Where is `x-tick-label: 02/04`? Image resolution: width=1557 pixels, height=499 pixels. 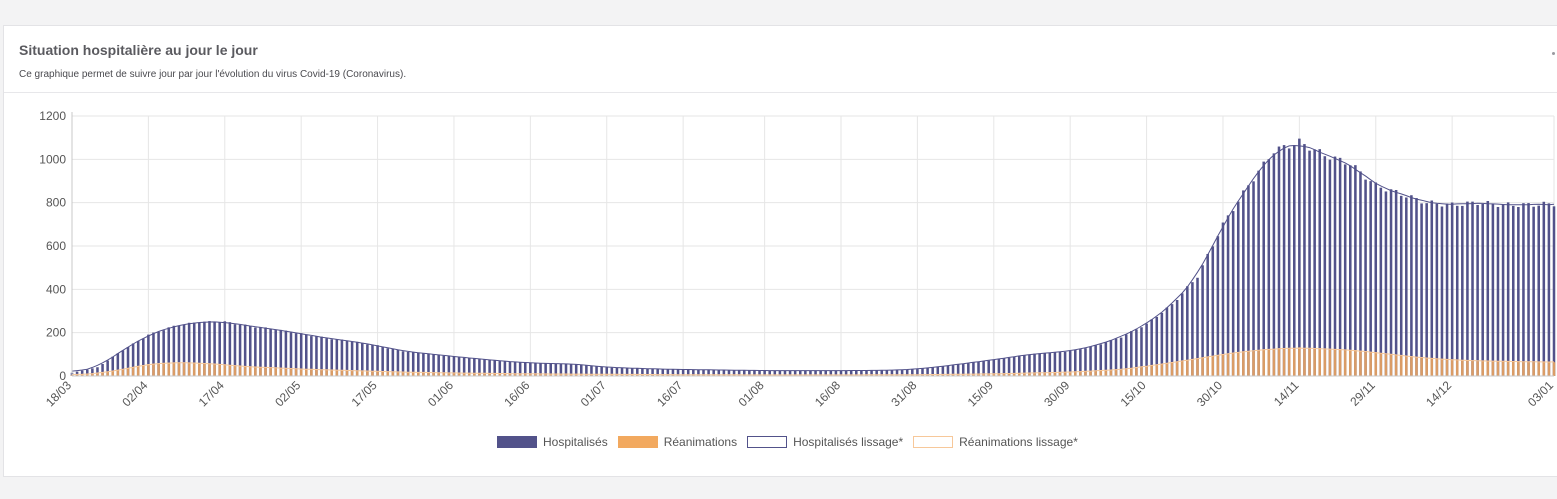
x-tick-label: 02/04 is located at coordinates (134, 393).